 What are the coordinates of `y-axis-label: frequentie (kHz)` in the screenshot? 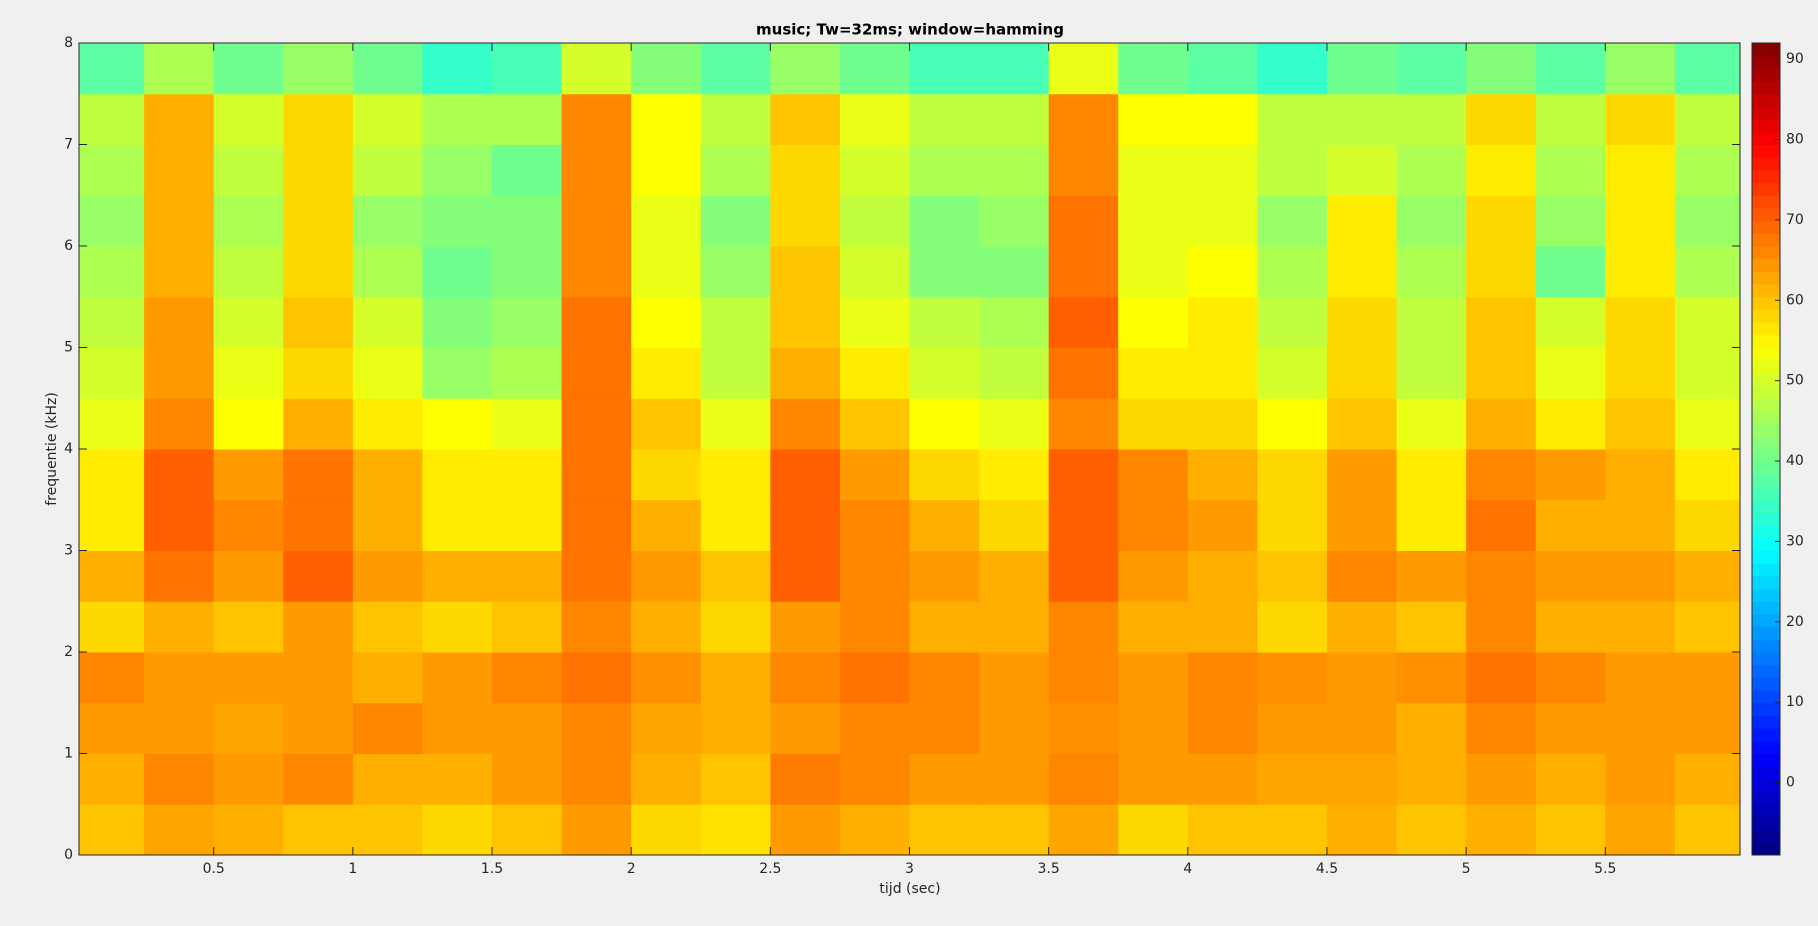 It's located at (52, 449).